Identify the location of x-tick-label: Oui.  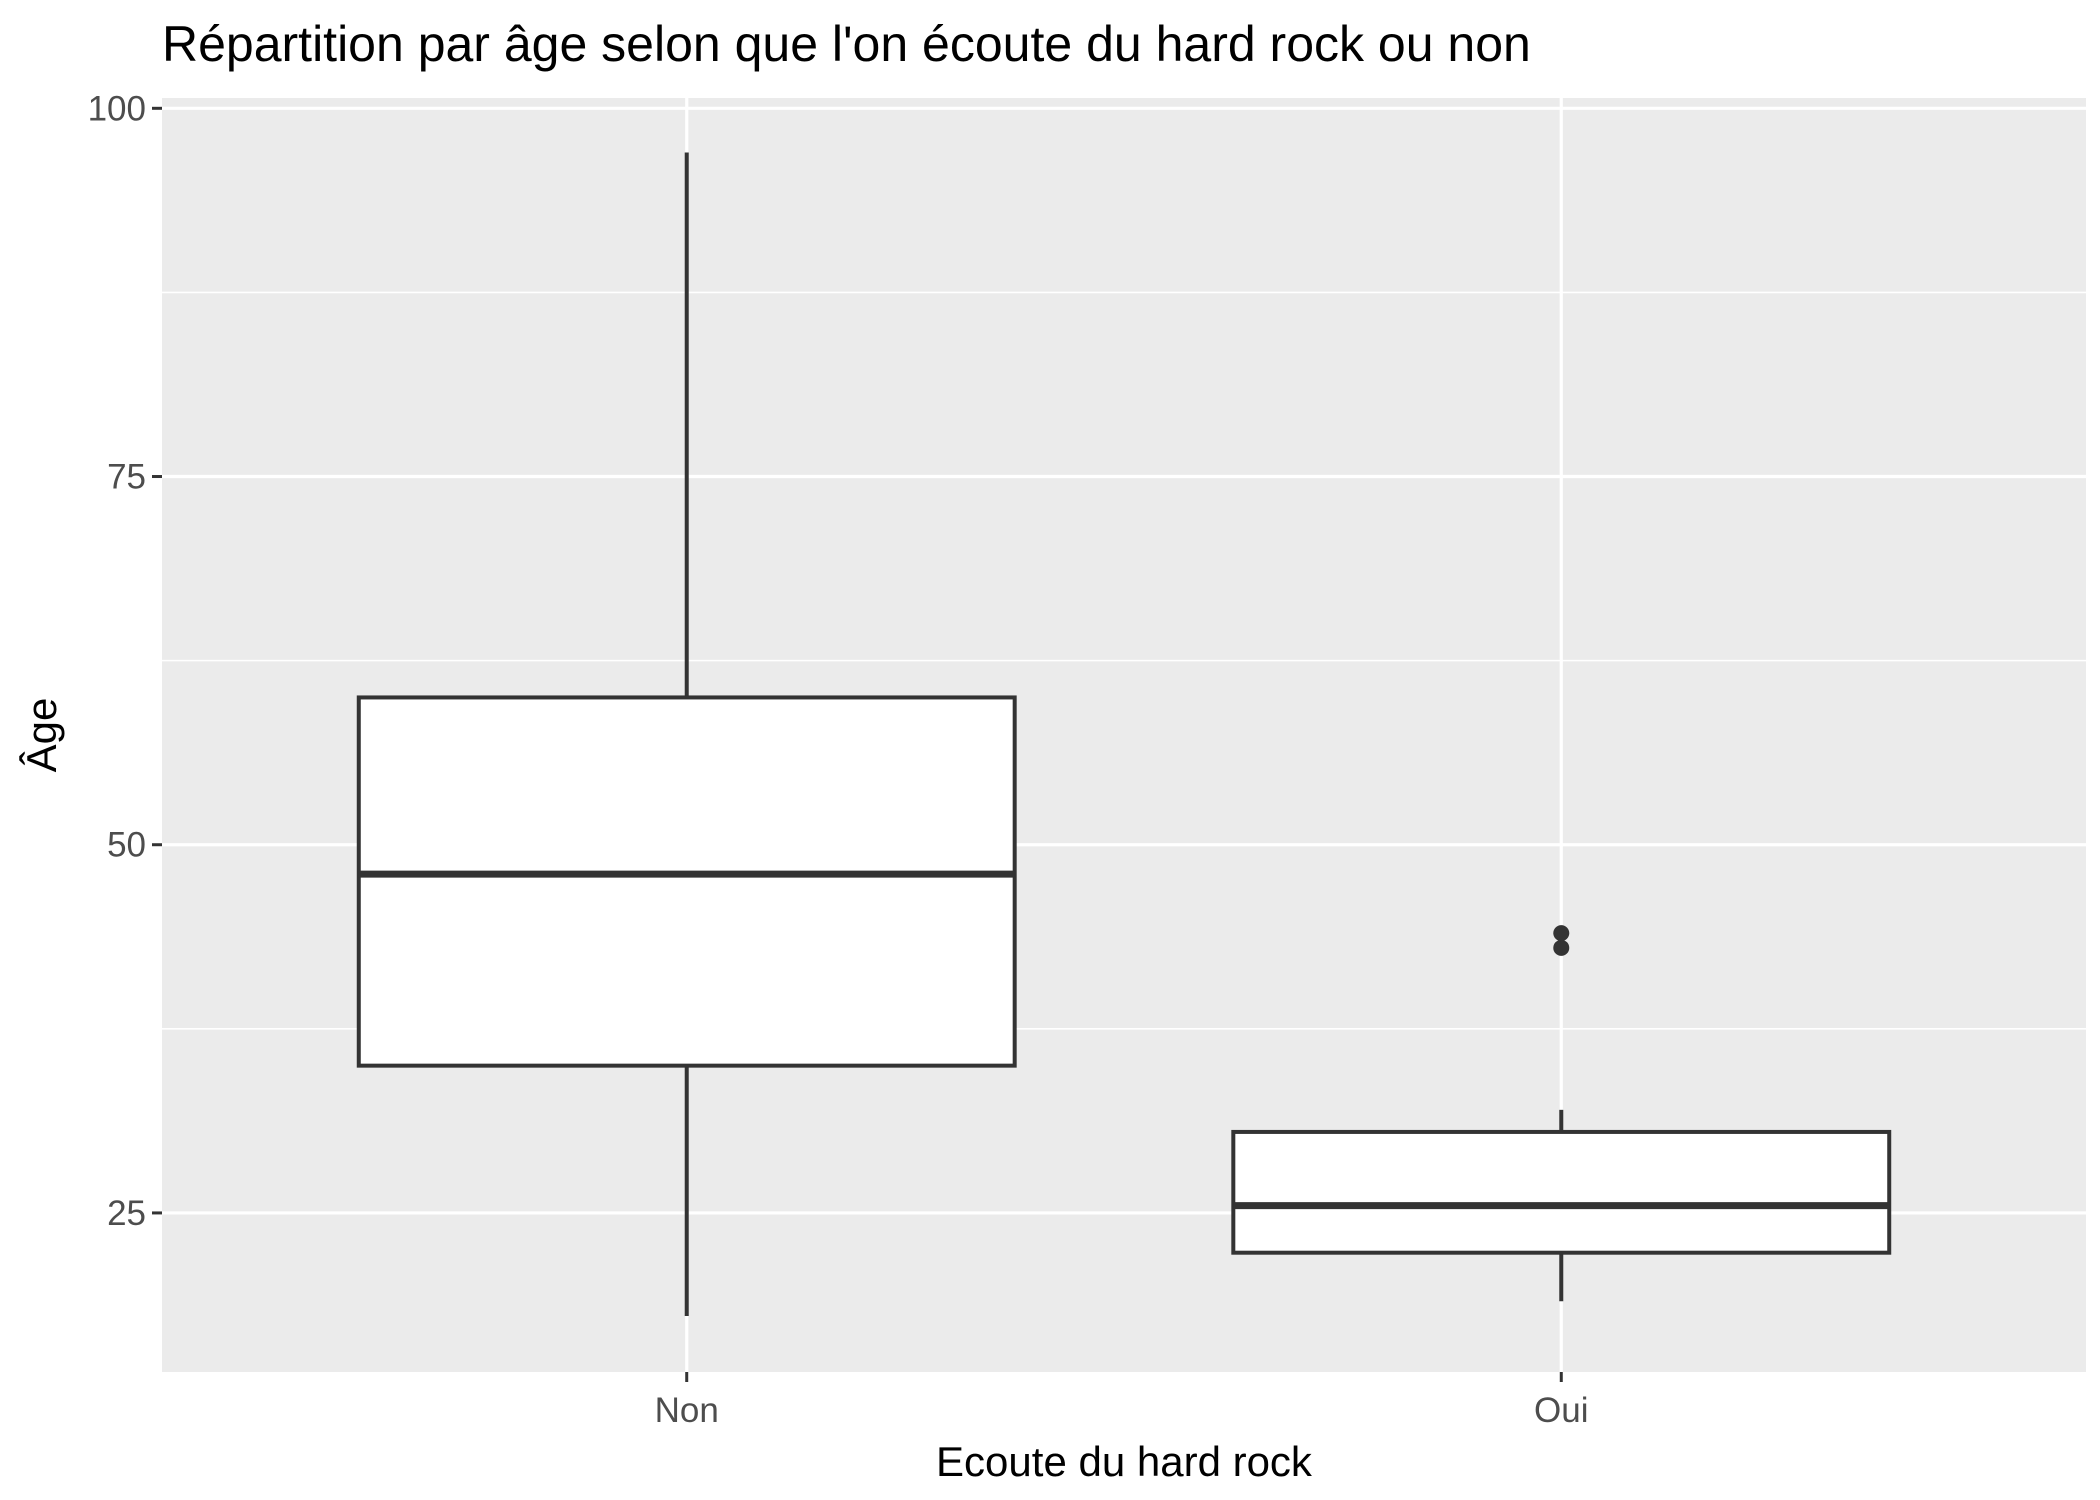
(1561, 1410).